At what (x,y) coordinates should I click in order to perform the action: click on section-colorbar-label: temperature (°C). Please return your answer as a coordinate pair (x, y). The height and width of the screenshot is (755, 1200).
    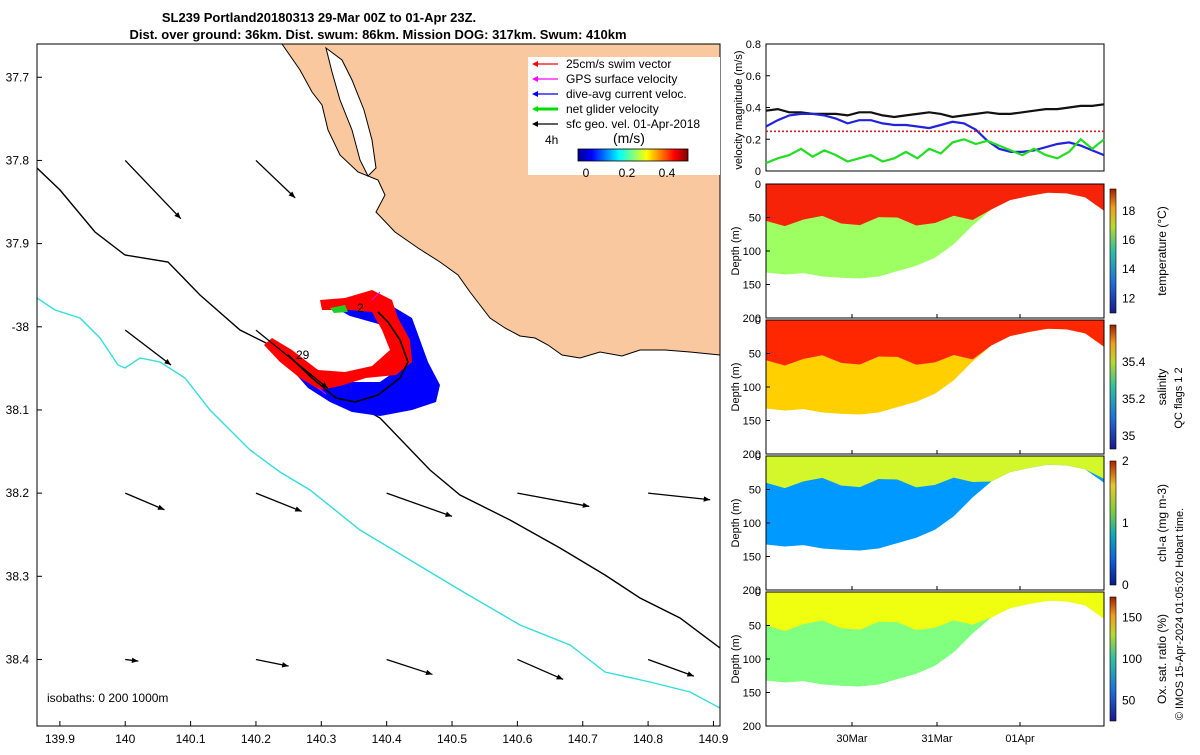
    Looking at the image, I should click on (1162, 251).